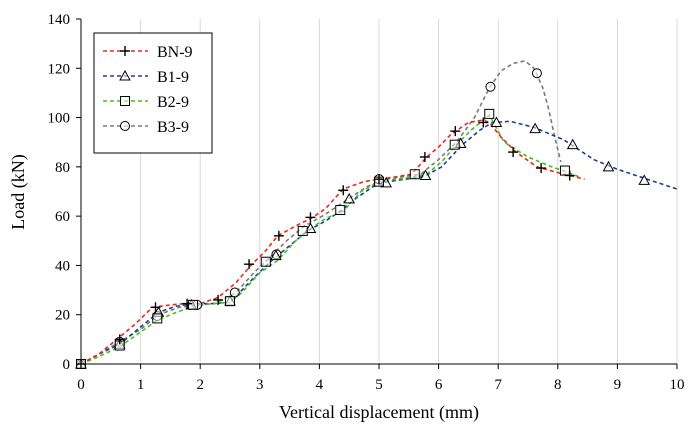 The width and height of the screenshot is (699, 429). I want to click on x-tick-label: 0, so click(81, 385).